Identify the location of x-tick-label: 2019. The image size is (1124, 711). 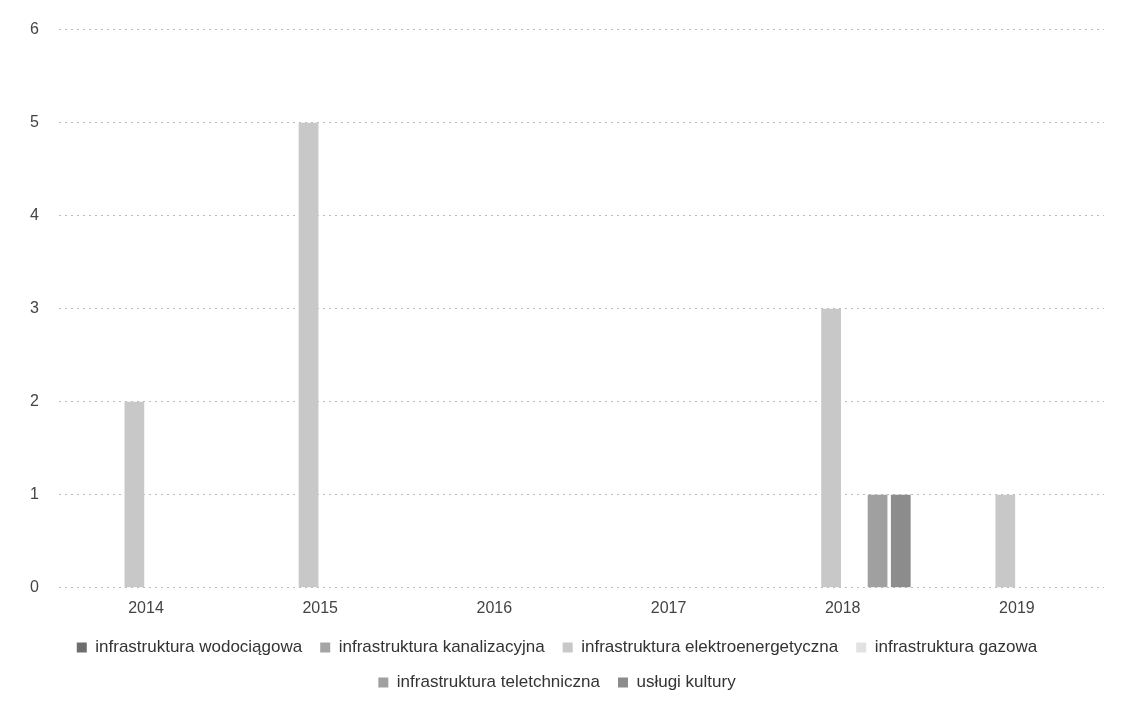
(1017, 607).